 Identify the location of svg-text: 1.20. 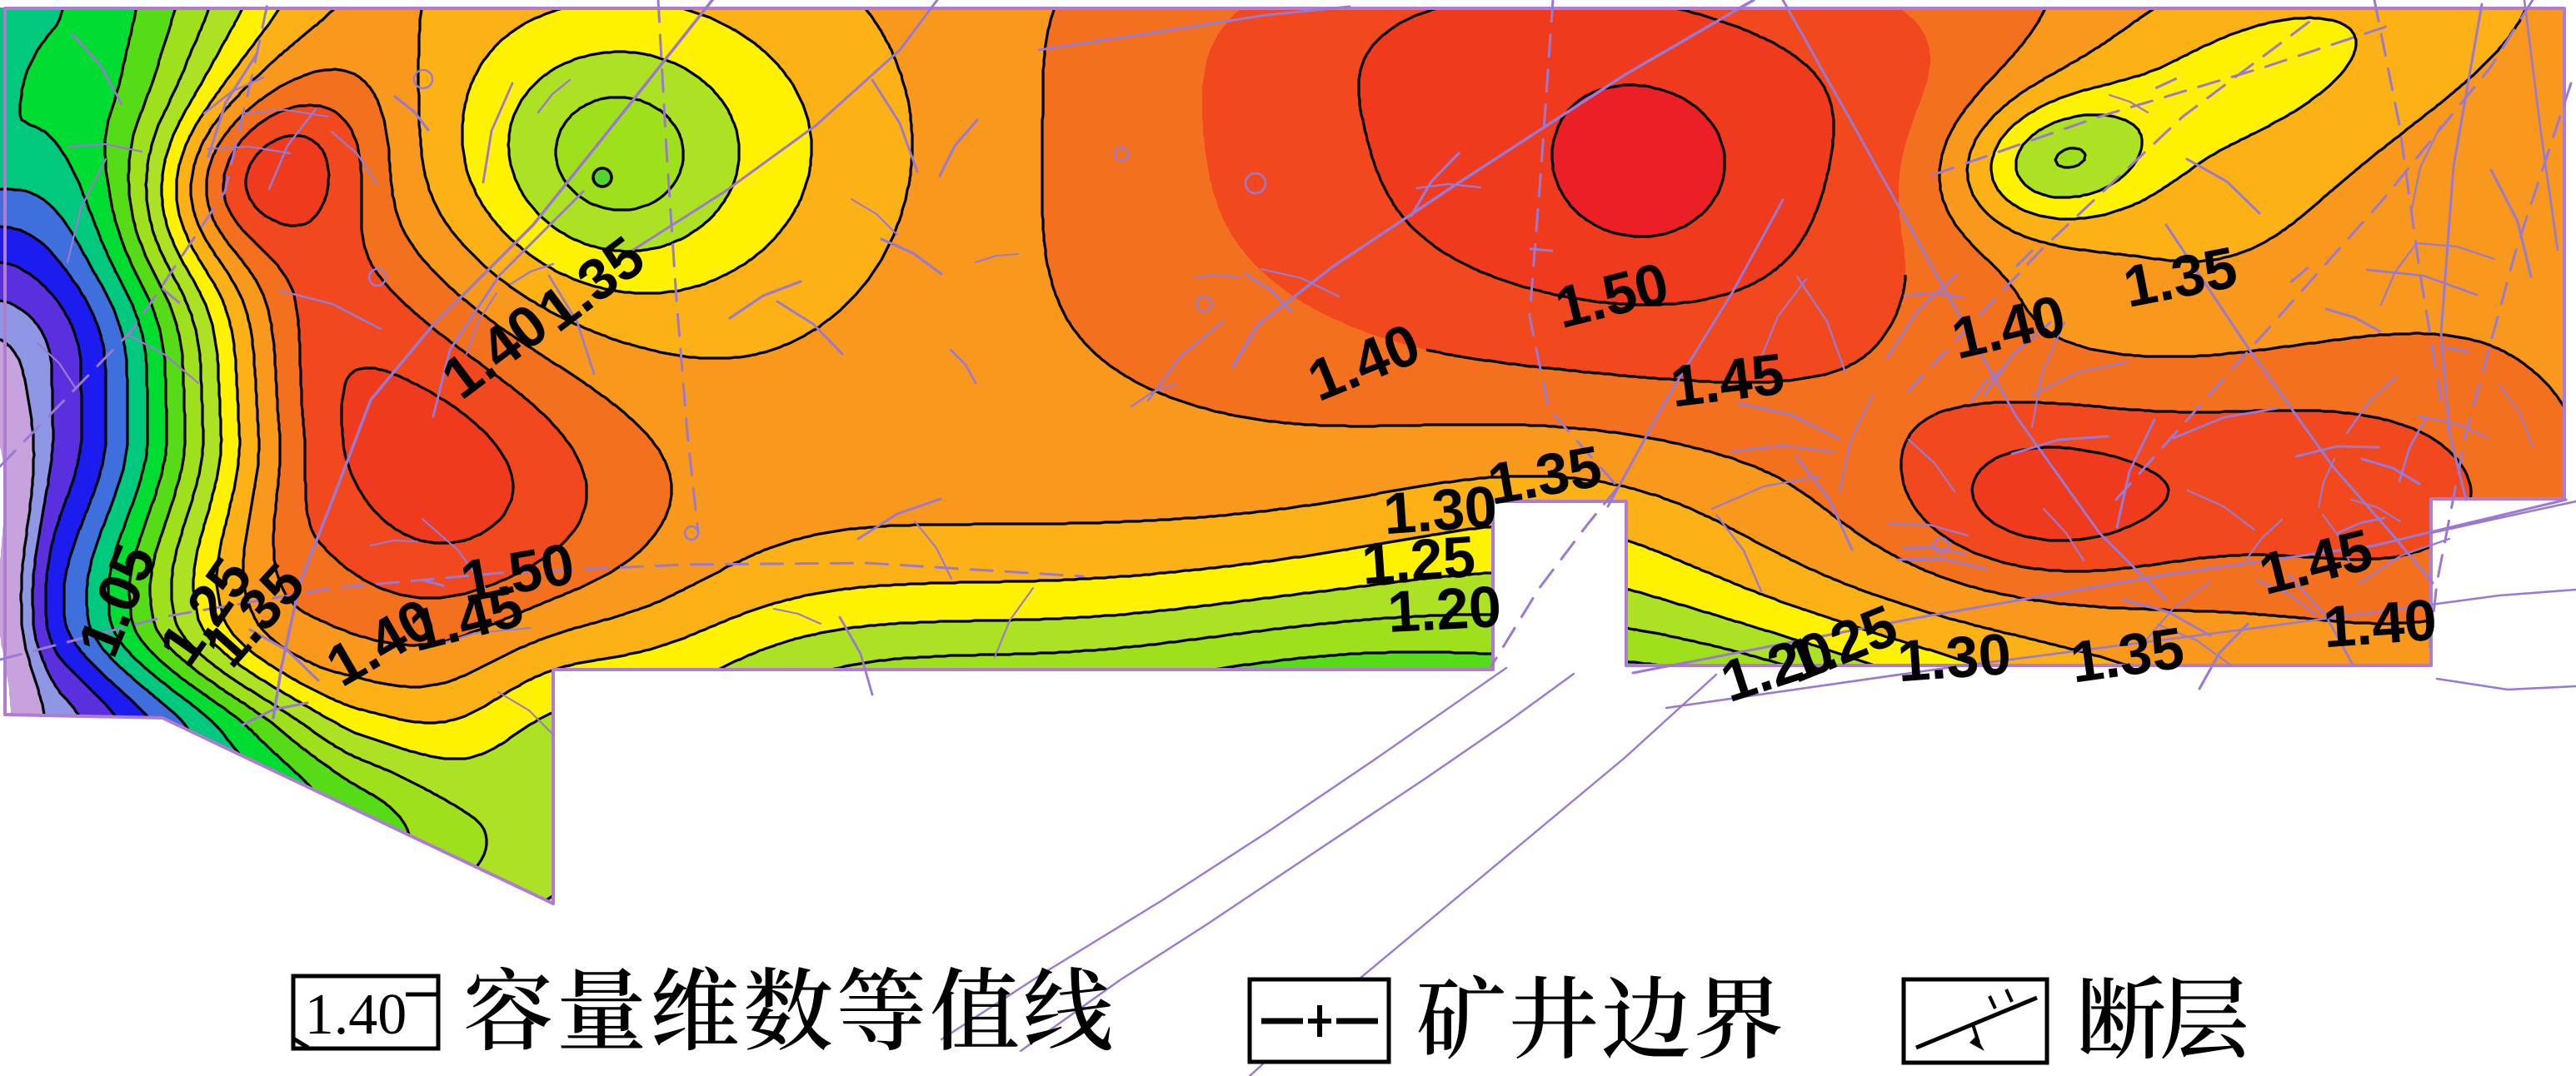
(1444, 609).